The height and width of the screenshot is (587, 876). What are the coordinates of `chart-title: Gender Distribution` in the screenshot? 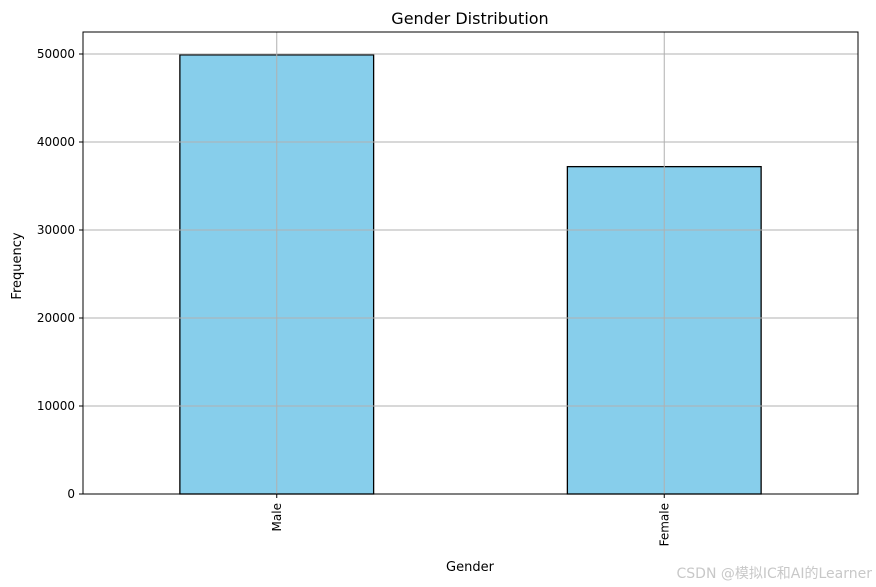 It's located at (469, 18).